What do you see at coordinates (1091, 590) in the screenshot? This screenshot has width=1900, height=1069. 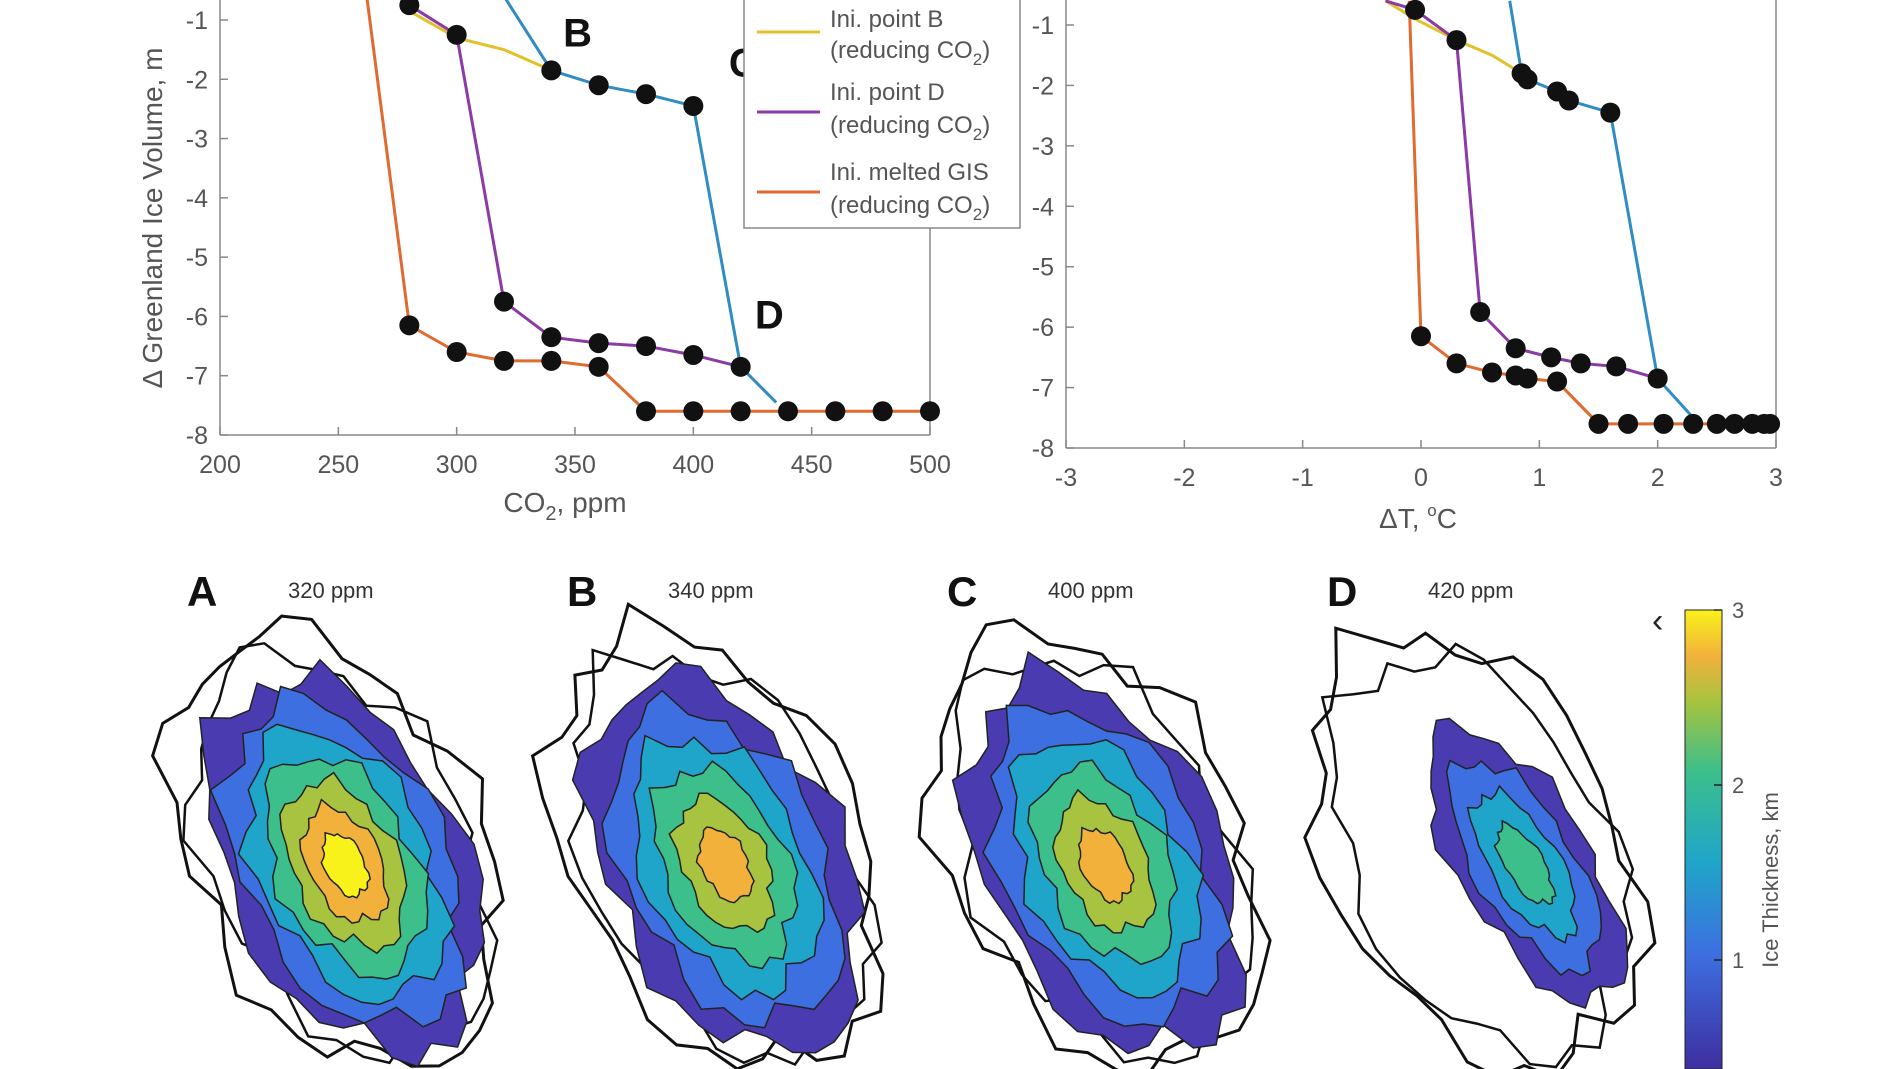 I see `map-ppm-label: 400 ppm` at bounding box center [1091, 590].